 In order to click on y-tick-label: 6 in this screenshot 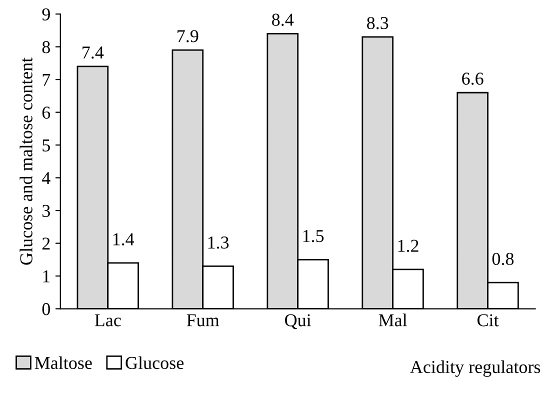, I will do `click(46, 112)`.